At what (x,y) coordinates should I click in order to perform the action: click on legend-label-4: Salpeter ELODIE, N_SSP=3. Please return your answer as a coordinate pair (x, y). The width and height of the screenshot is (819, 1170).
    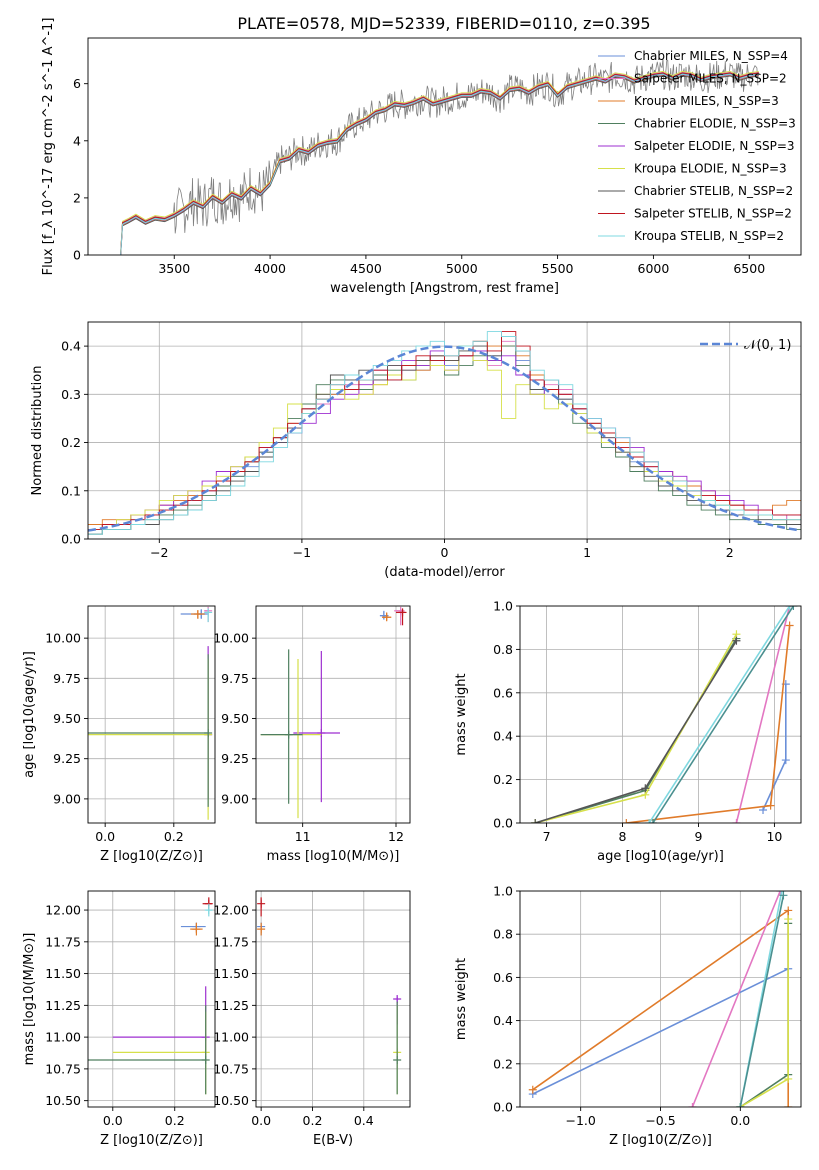
    Looking at the image, I should click on (714, 146).